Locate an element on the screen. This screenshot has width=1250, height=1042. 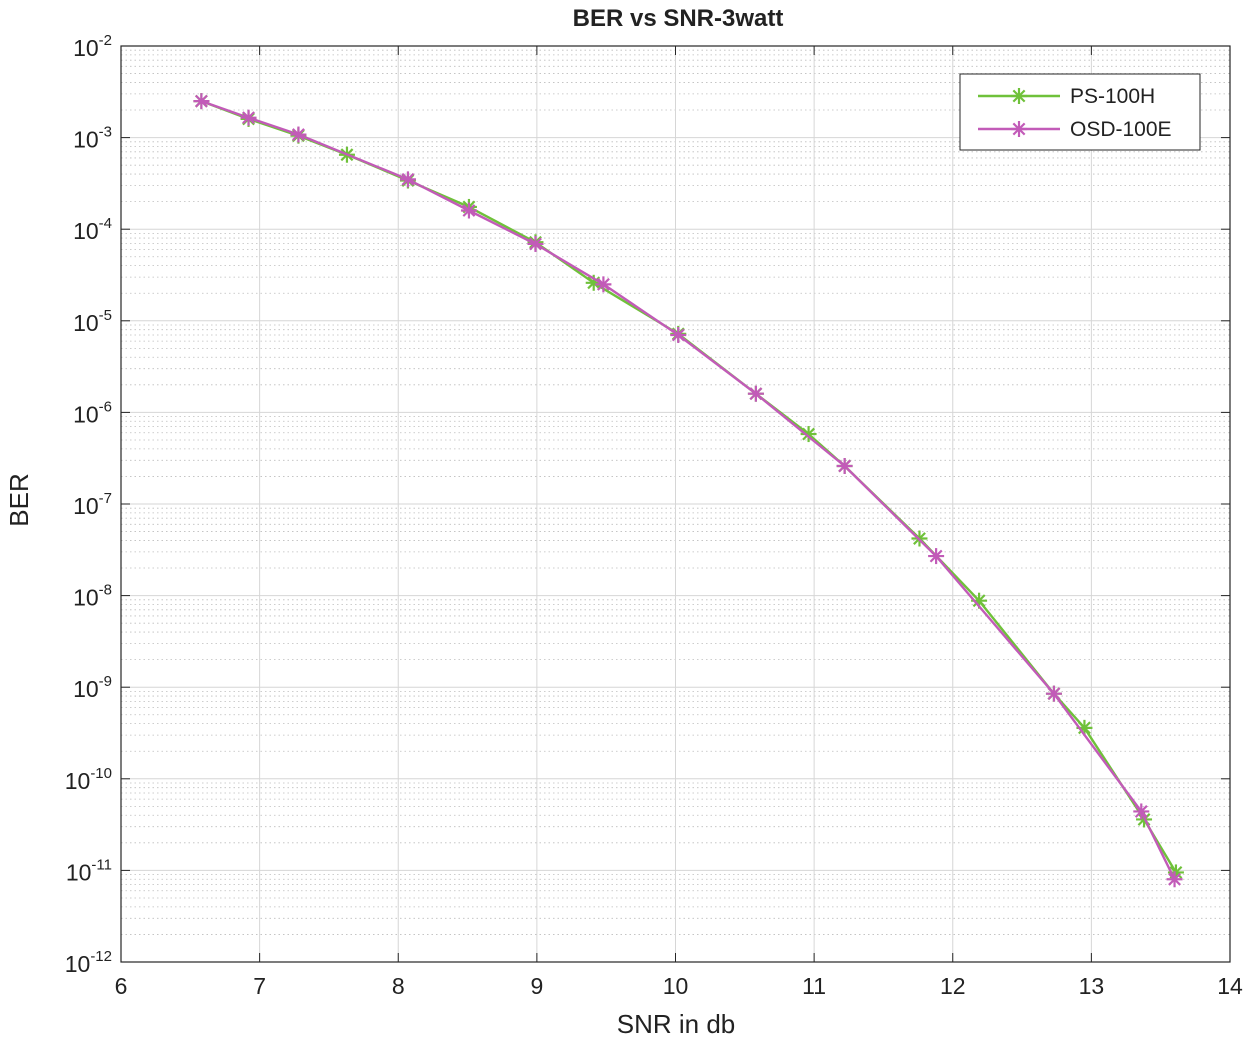
x-tick-label: 10 is located at coordinates (676, 986).